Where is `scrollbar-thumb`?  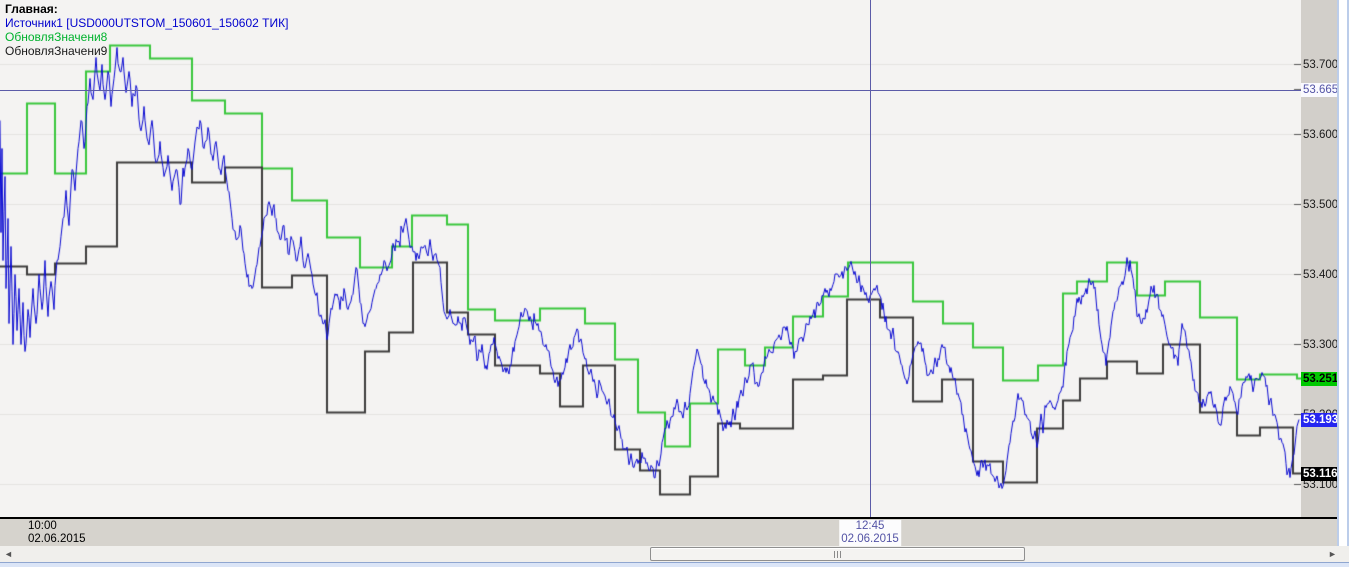 scrollbar-thumb is located at coordinates (837, 554).